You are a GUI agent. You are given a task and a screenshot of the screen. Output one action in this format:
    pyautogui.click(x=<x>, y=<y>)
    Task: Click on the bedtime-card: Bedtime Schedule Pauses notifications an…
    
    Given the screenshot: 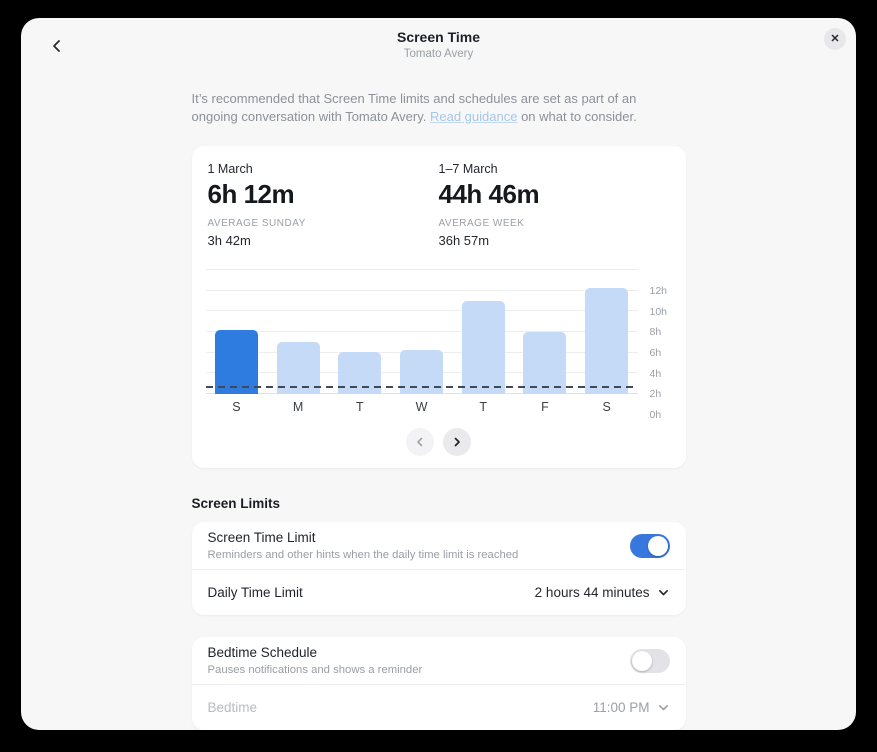 What is the action you would take?
    pyautogui.click(x=438, y=683)
    